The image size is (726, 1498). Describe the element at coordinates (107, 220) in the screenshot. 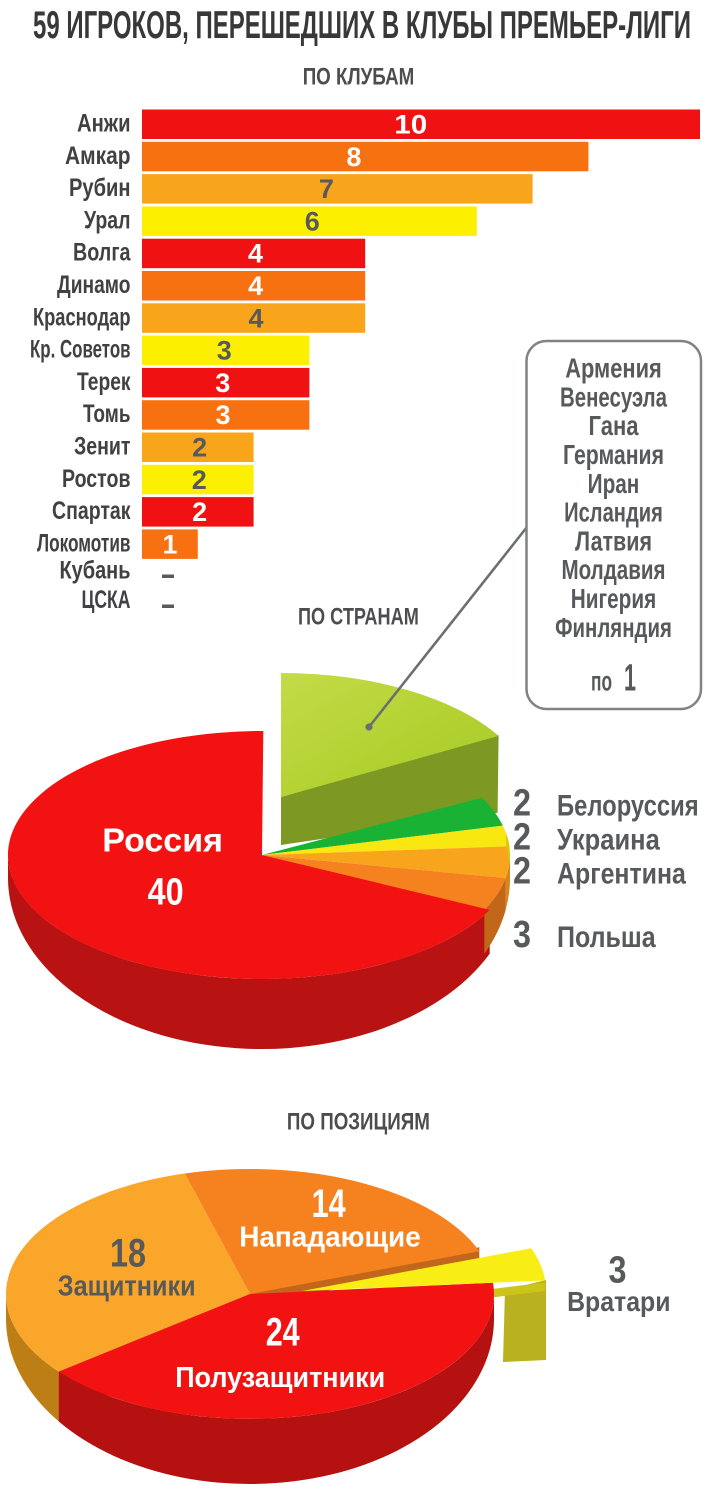

I see `svg-text: Урал` at that location.